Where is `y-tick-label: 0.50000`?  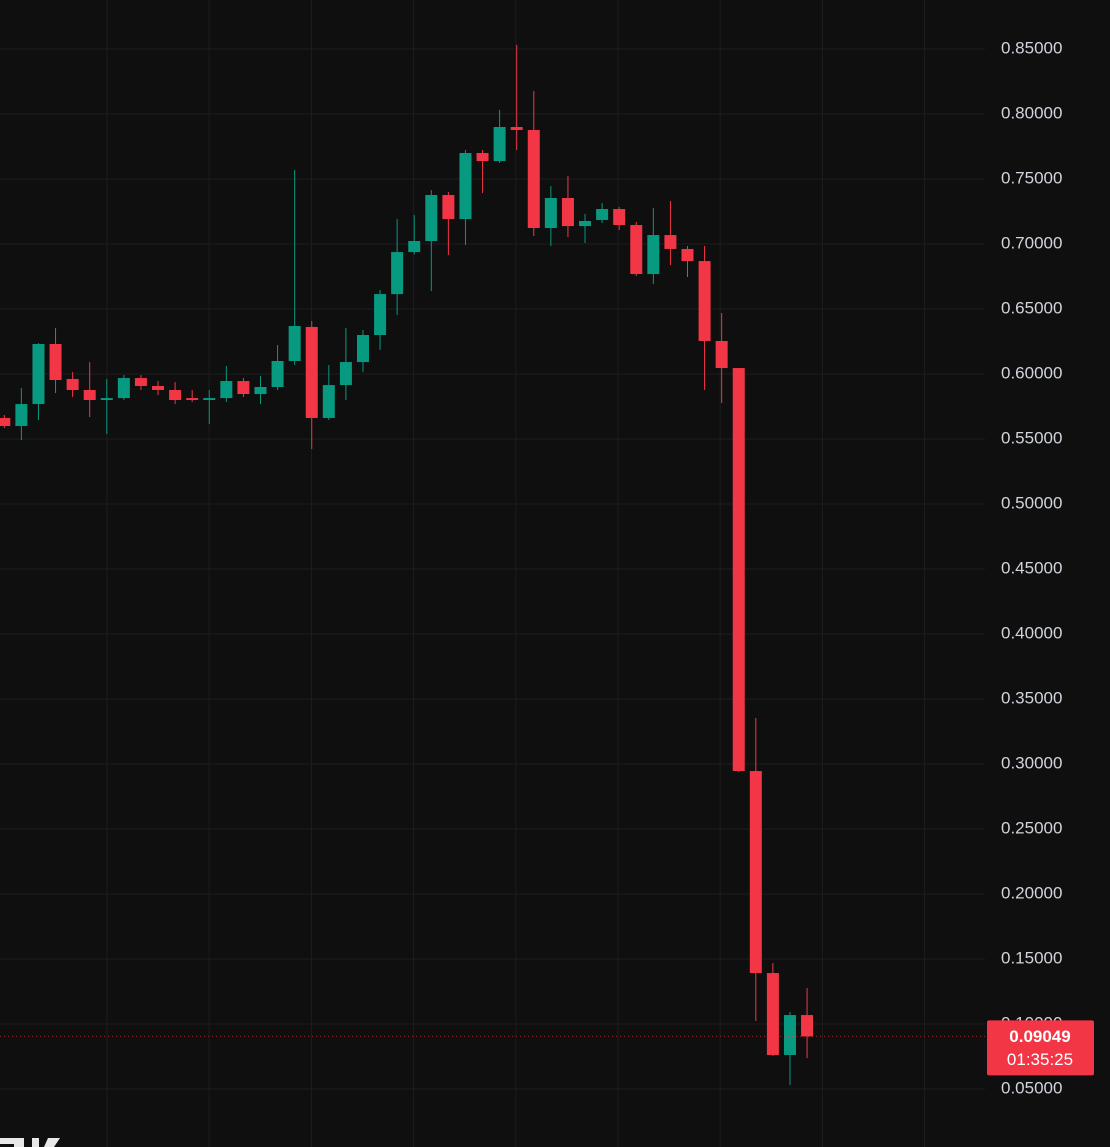
y-tick-label: 0.50000 is located at coordinates (1031, 502).